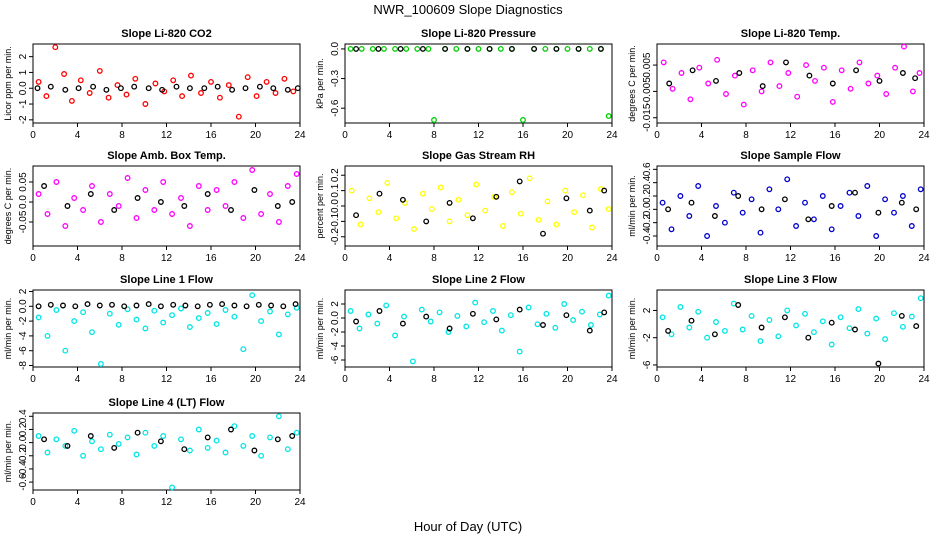  What do you see at coordinates (568, 379) in the screenshot?
I see `x-tick-label: 20` at bounding box center [568, 379].